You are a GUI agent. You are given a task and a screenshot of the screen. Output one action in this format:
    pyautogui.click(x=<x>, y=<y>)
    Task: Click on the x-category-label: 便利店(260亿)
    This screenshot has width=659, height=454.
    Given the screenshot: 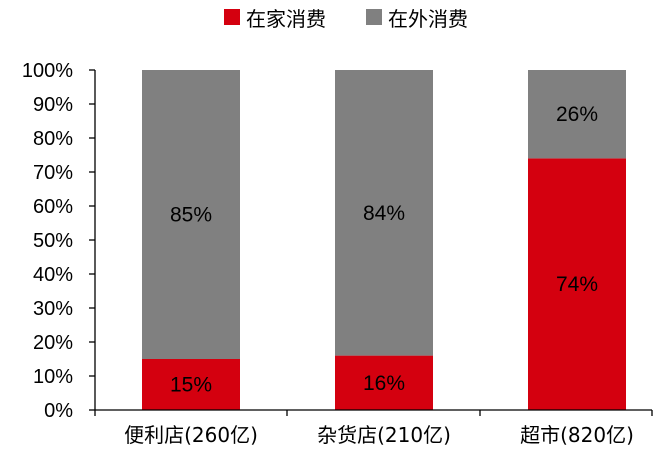 What is the action you would take?
    pyautogui.click(x=191, y=435)
    